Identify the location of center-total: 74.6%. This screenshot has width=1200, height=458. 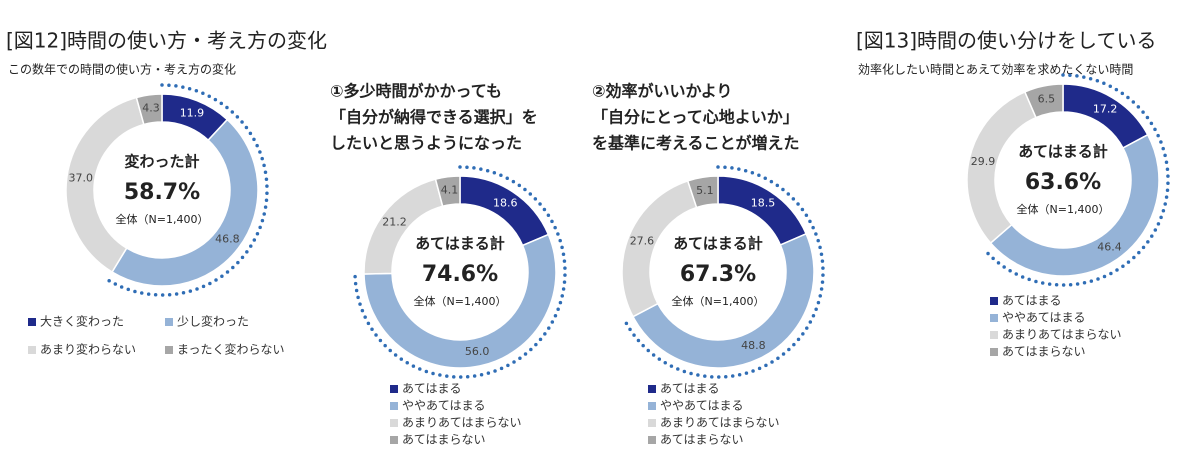
(460, 274).